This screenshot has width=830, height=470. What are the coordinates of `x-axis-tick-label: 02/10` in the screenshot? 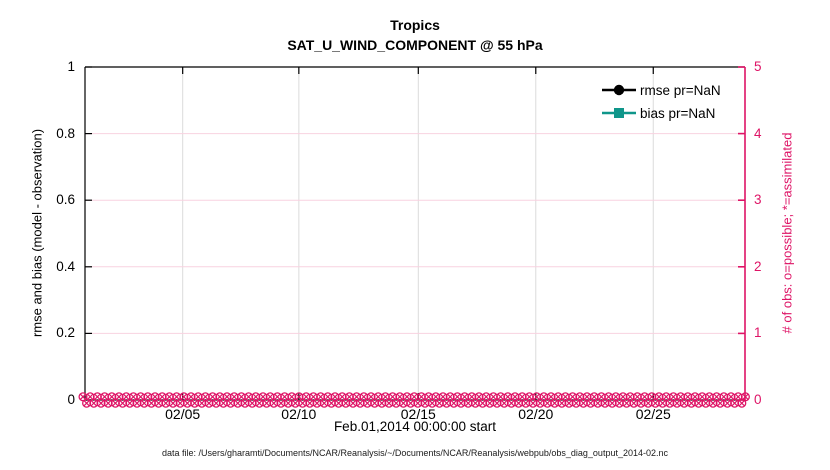 It's located at (299, 414).